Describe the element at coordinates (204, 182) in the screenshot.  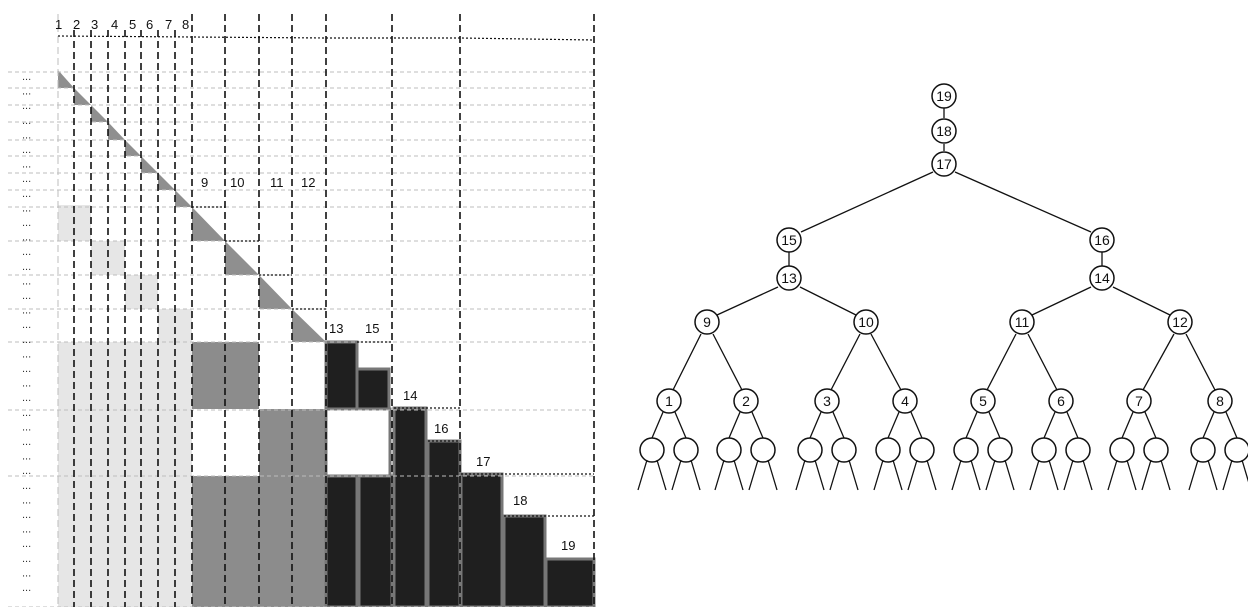
I see `block-label-9: 9` at that location.